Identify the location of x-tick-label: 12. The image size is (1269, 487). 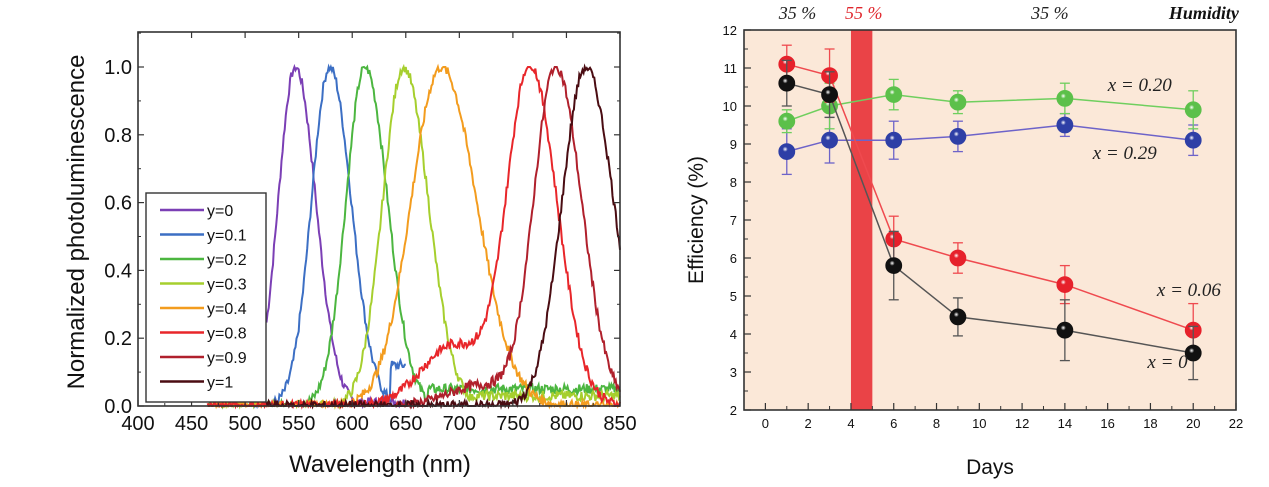
(1022, 423).